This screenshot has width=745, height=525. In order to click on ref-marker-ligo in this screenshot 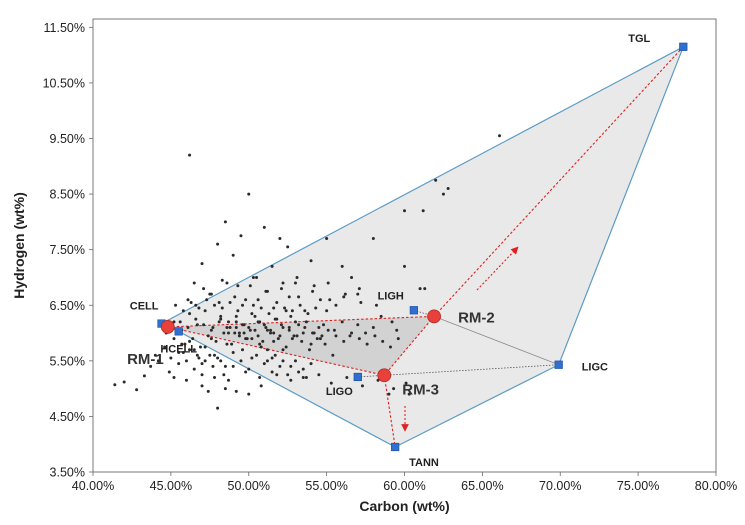, I will do `click(357, 377)`.